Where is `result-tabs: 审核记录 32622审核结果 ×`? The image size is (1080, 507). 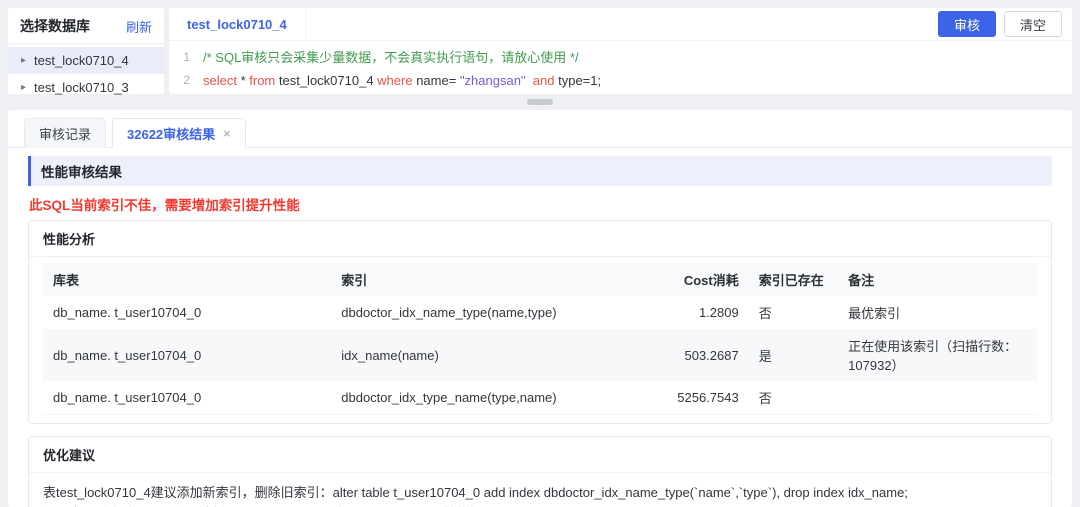
result-tabs: 审核记录 32622审核结果 × is located at coordinates (540, 129).